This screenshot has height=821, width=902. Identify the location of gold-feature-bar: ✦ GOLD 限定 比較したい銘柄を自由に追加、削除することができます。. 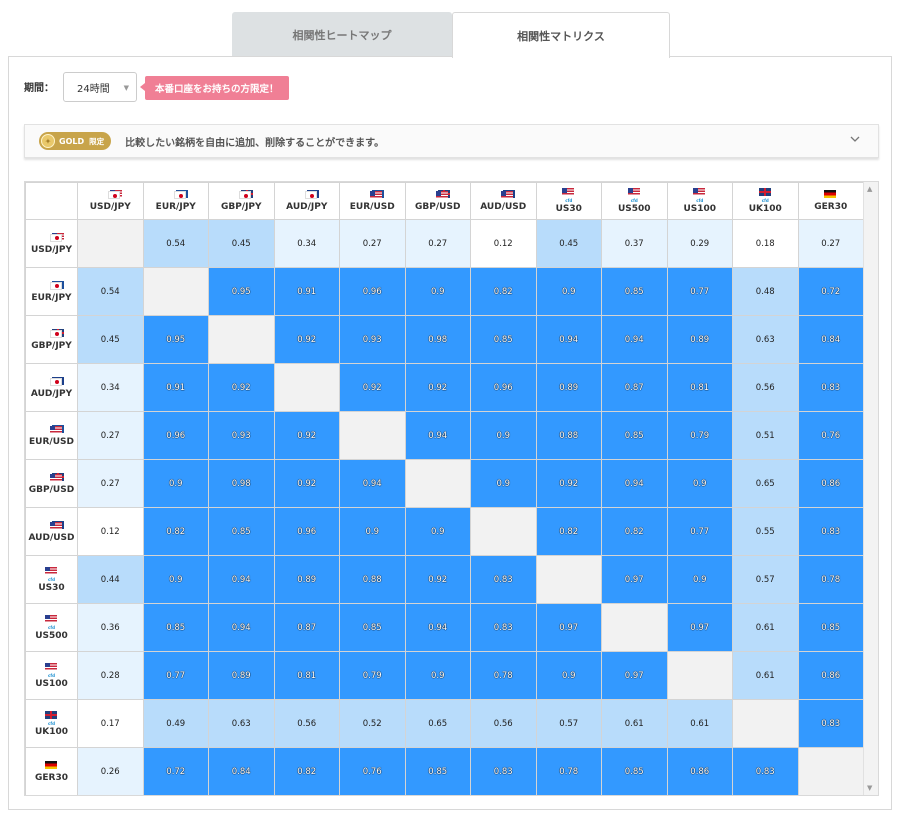
(451, 141).